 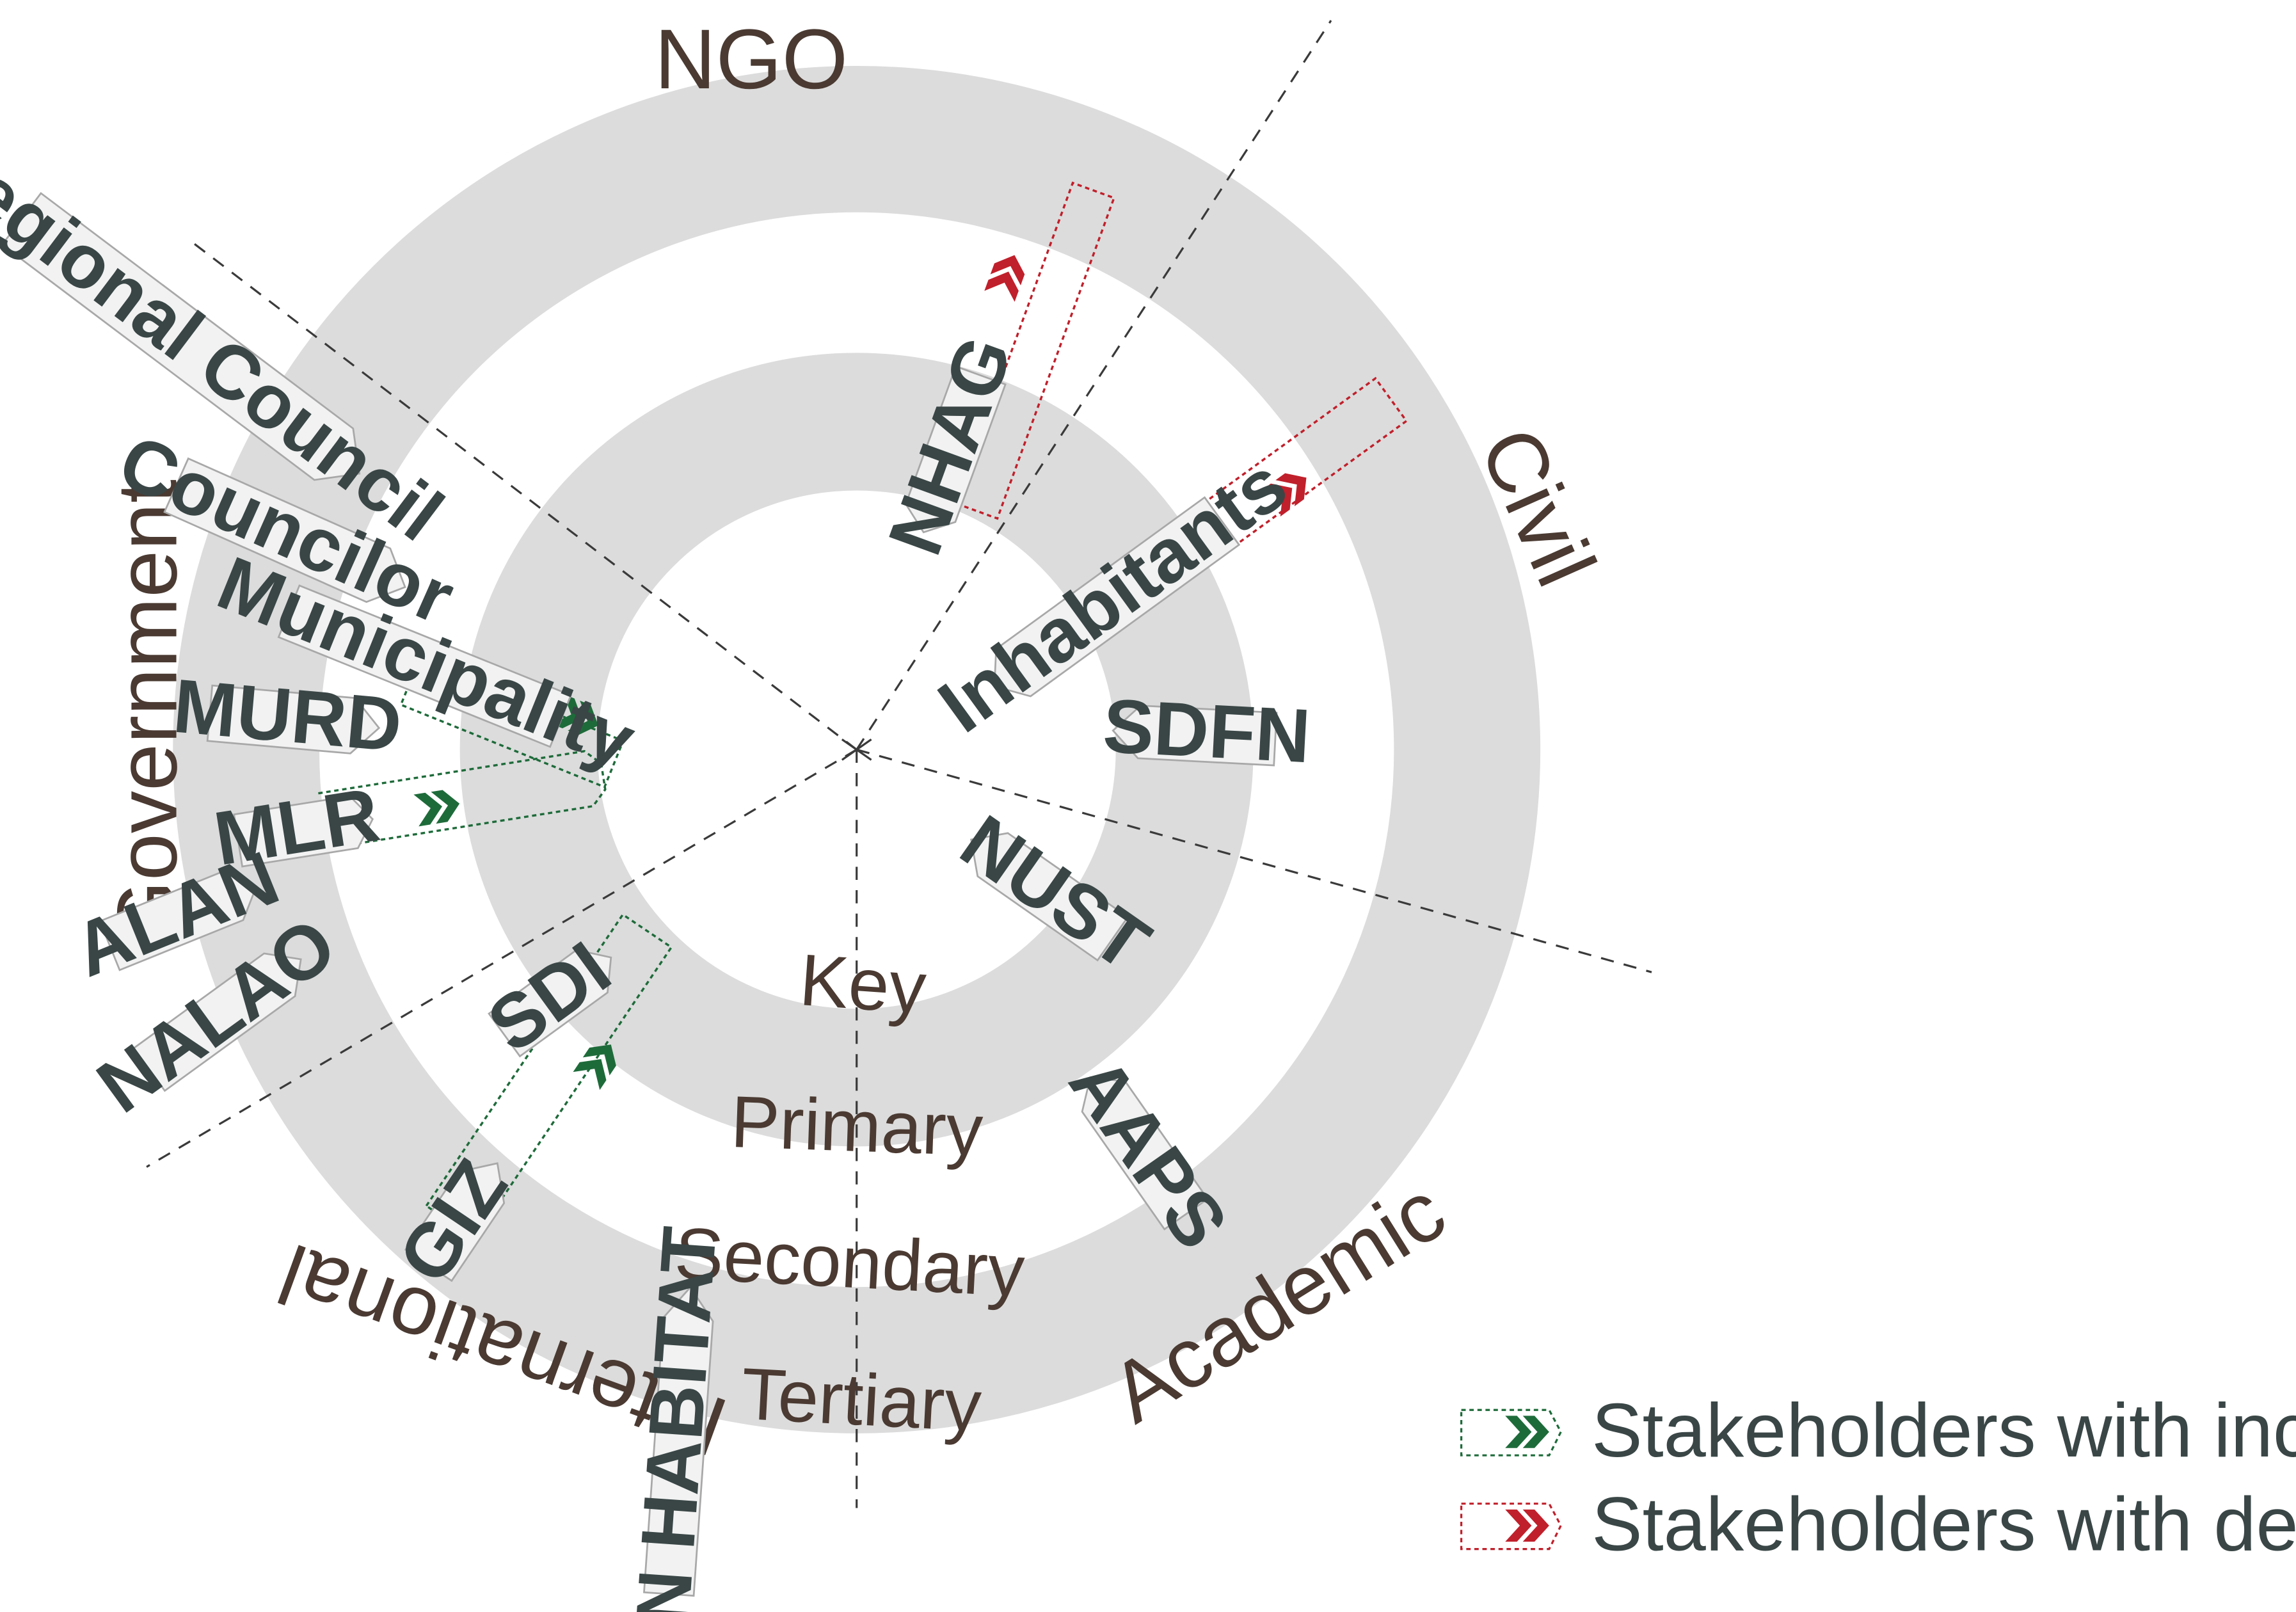 I want to click on sector-label-ngo: NGO, so click(x=751, y=60).